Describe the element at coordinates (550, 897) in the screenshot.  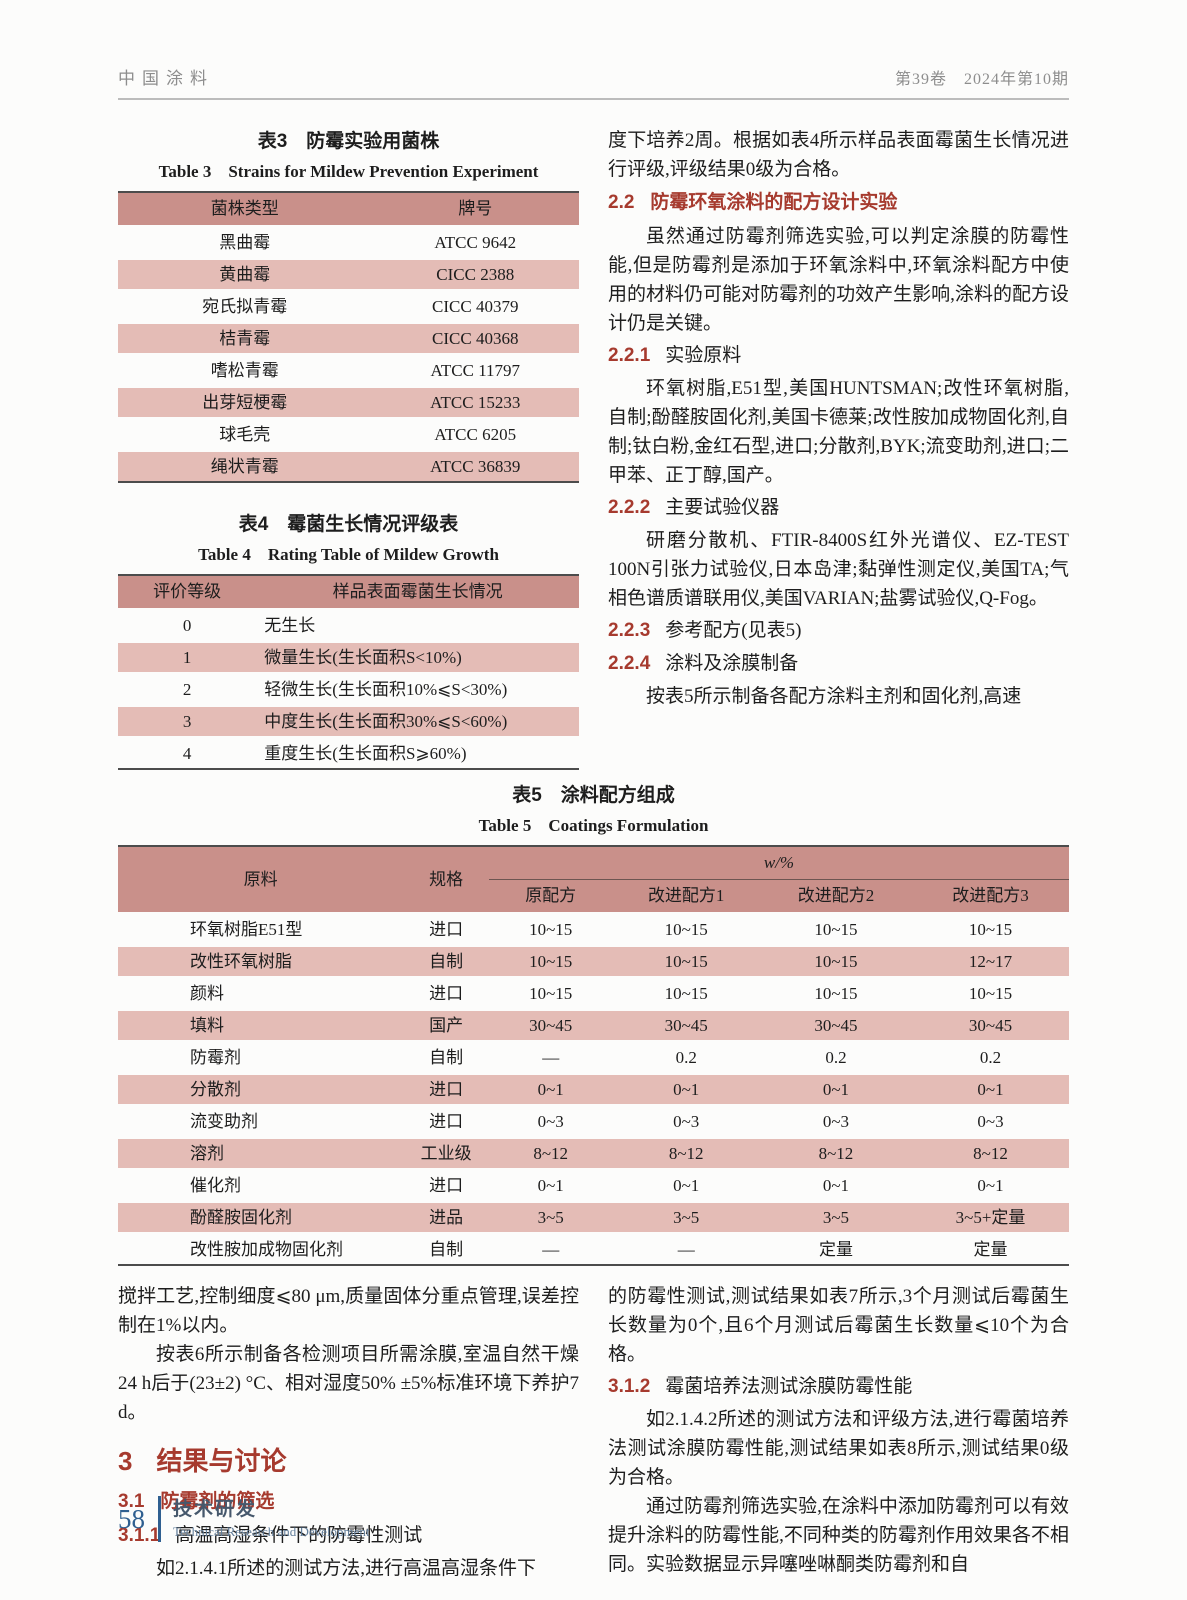
I see `column-header: 原配方` at that location.